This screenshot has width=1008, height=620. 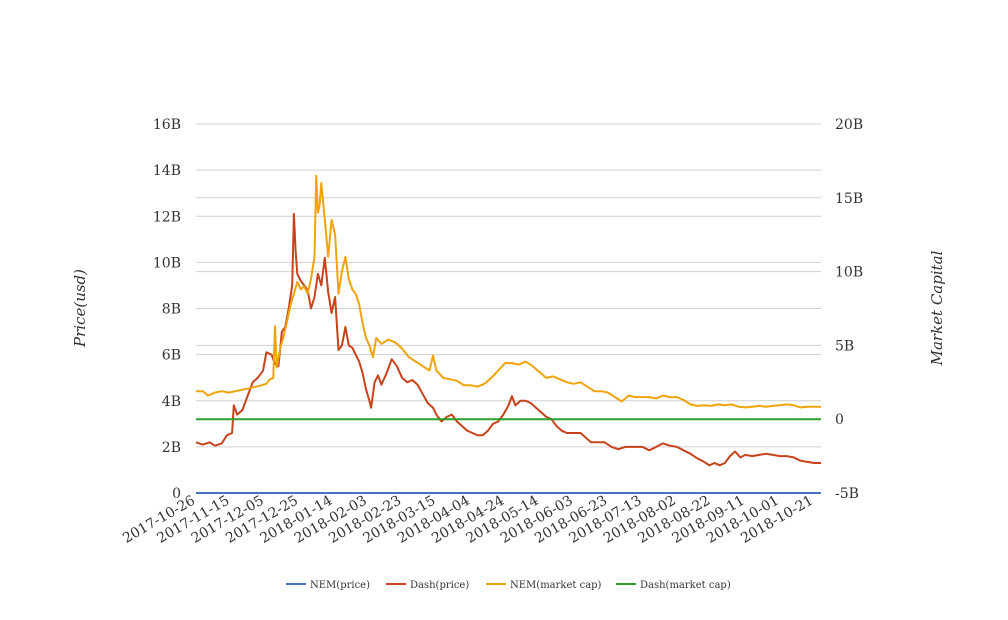 I want to click on y-tick-label-left: 14B, so click(x=167, y=171).